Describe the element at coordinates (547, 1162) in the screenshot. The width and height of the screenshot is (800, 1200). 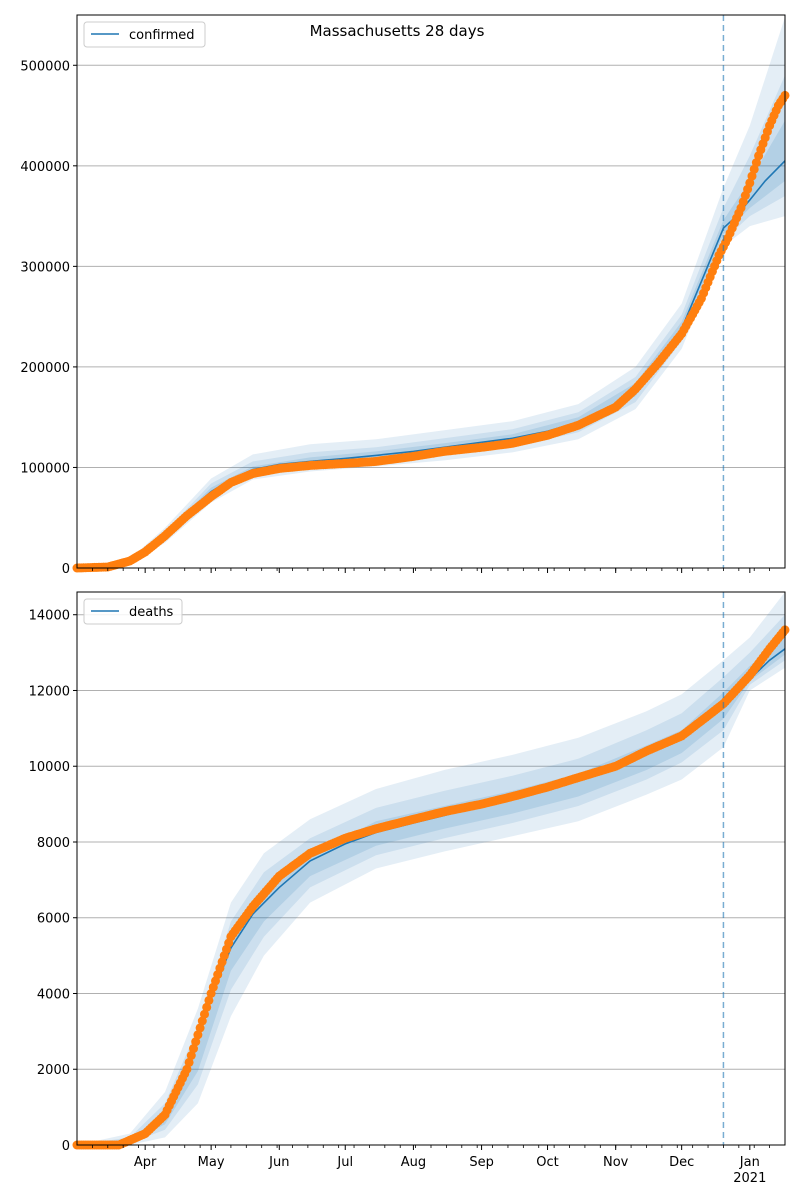
I see `x-tick-label: Oct` at that location.